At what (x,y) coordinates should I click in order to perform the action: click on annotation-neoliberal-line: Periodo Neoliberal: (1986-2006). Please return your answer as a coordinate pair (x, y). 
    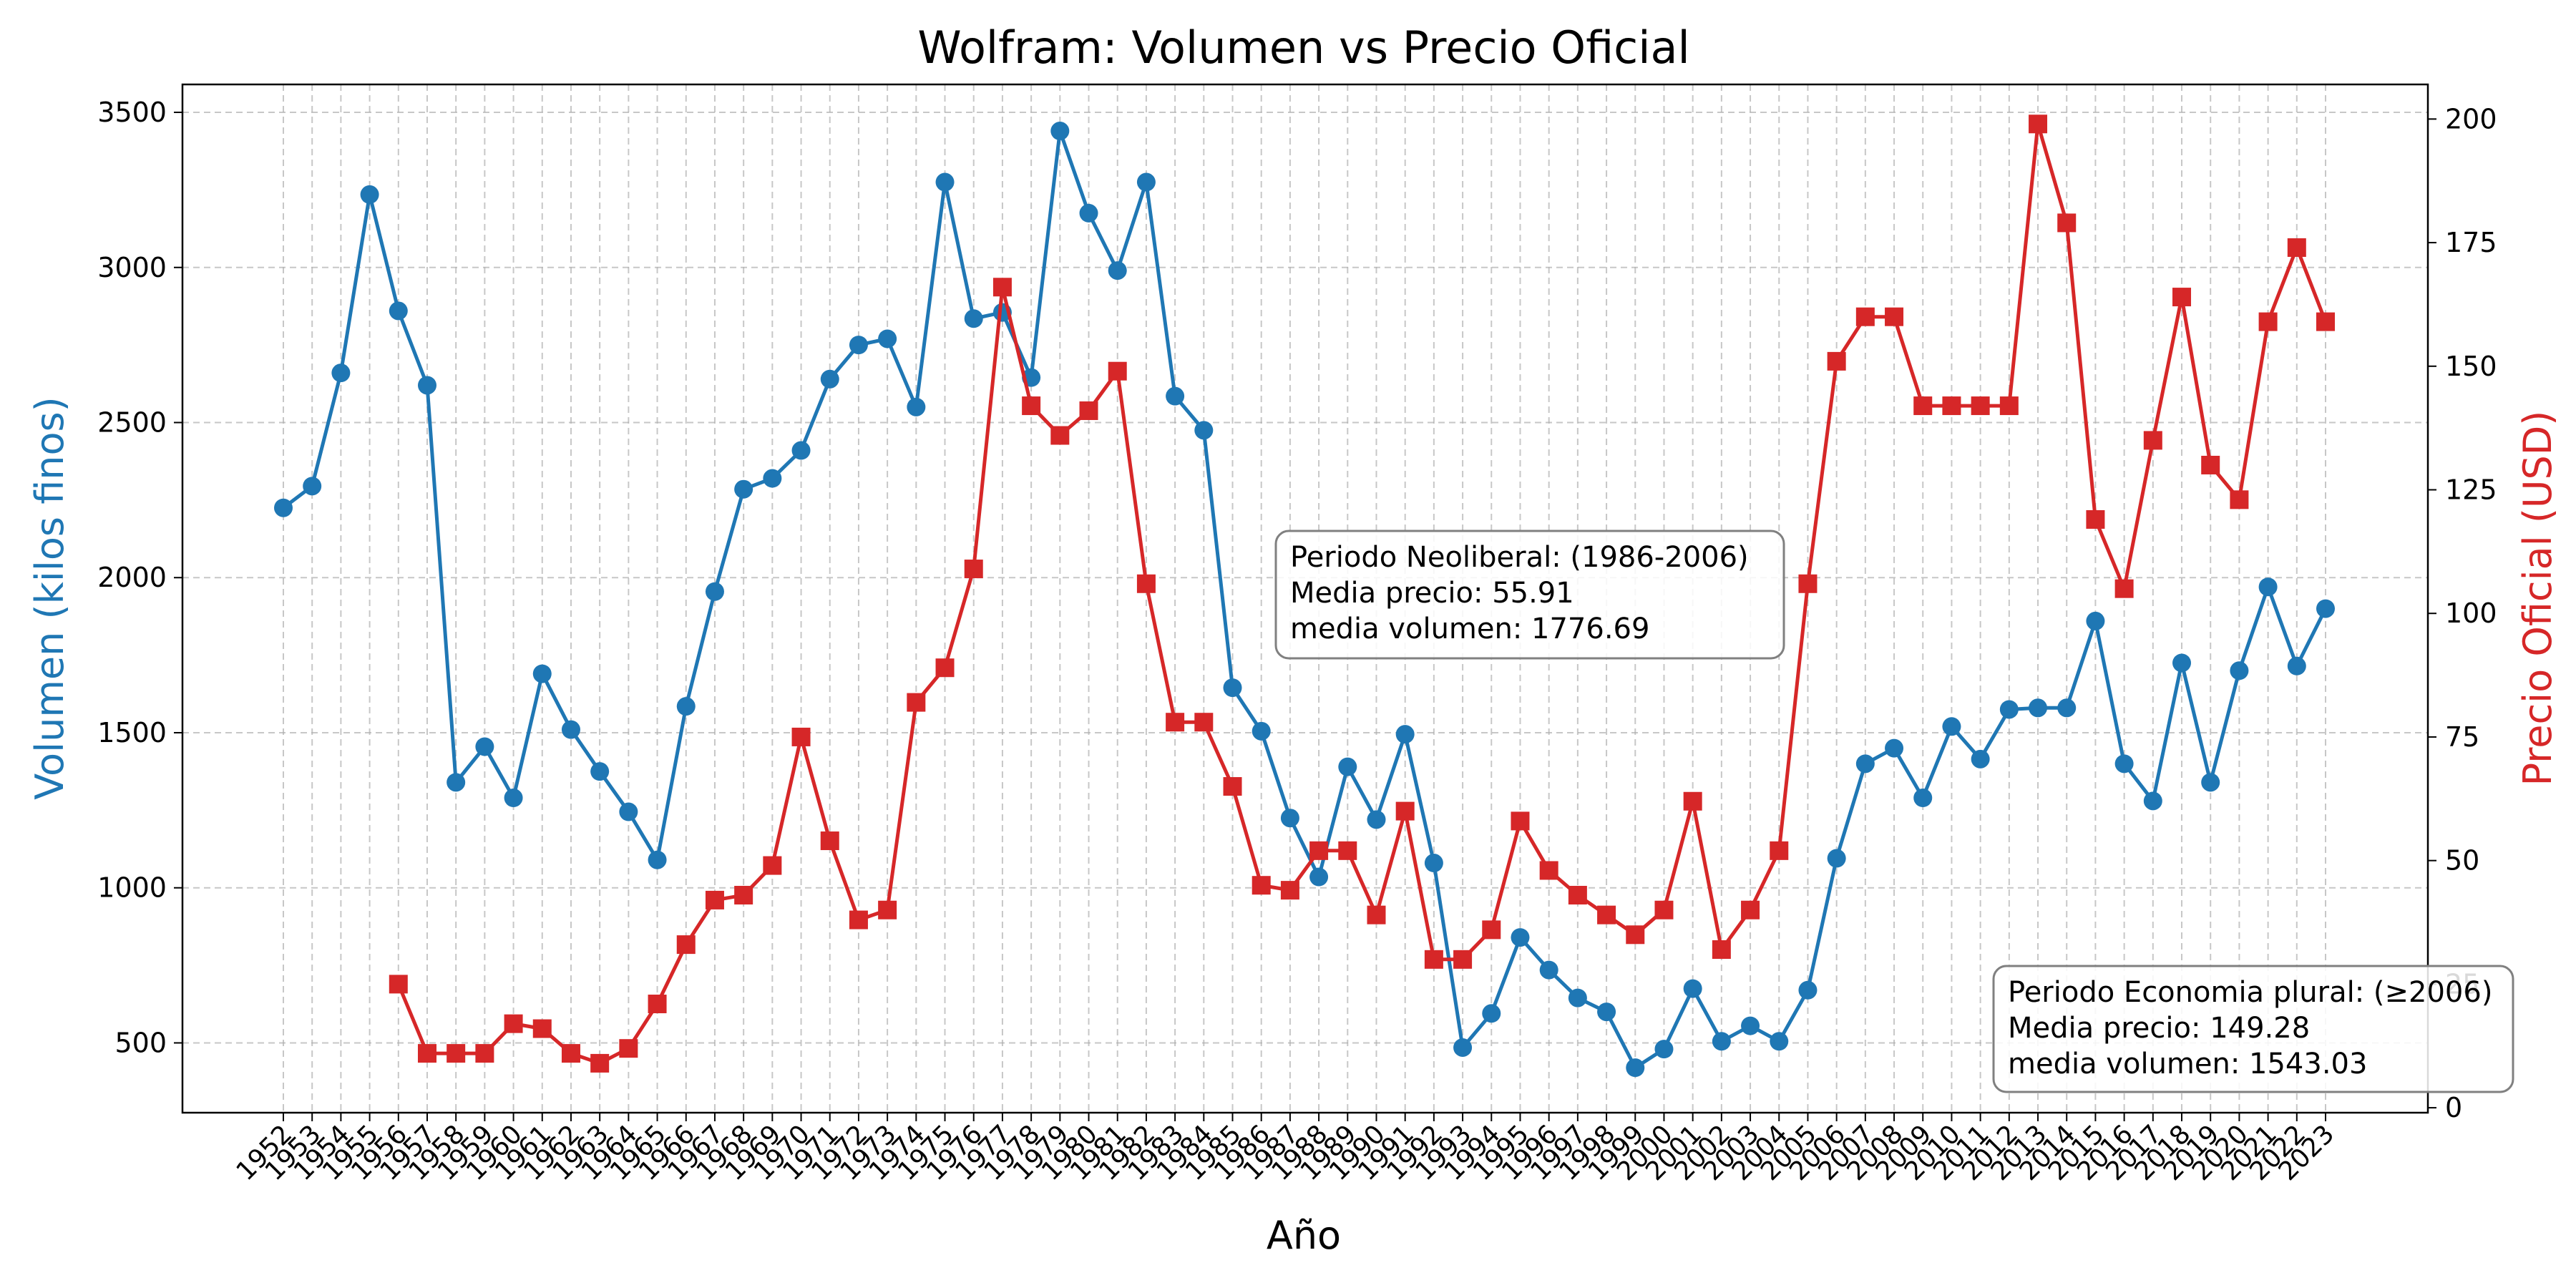
    Looking at the image, I should click on (1519, 557).